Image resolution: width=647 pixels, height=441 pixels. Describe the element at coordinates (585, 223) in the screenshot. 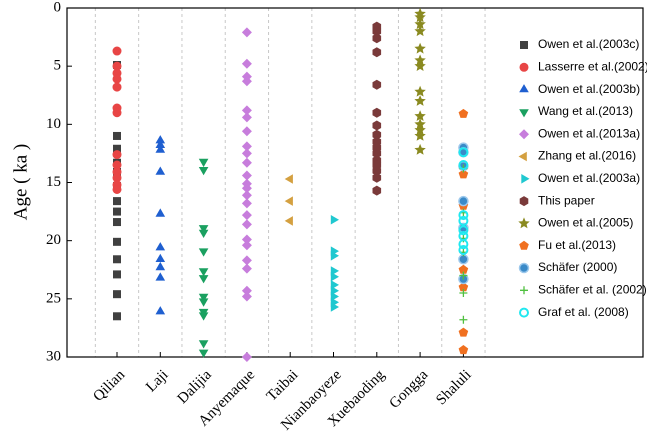

I see `legend-label: Owen et al.(2005)` at that location.